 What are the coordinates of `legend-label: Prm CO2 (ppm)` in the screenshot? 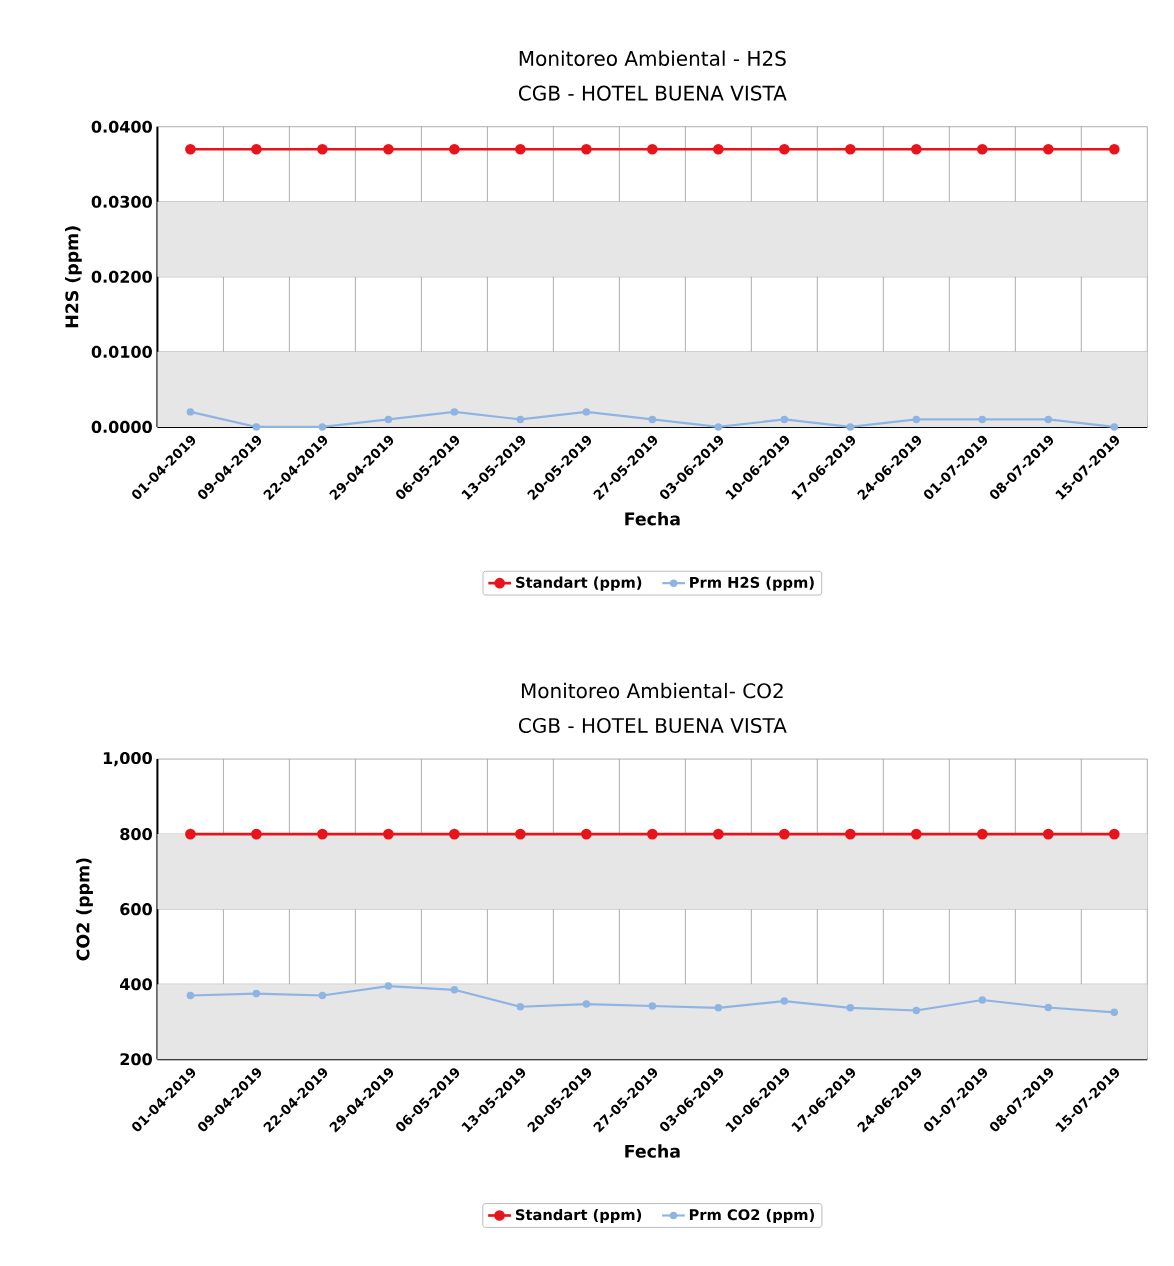 It's located at (751, 1216).